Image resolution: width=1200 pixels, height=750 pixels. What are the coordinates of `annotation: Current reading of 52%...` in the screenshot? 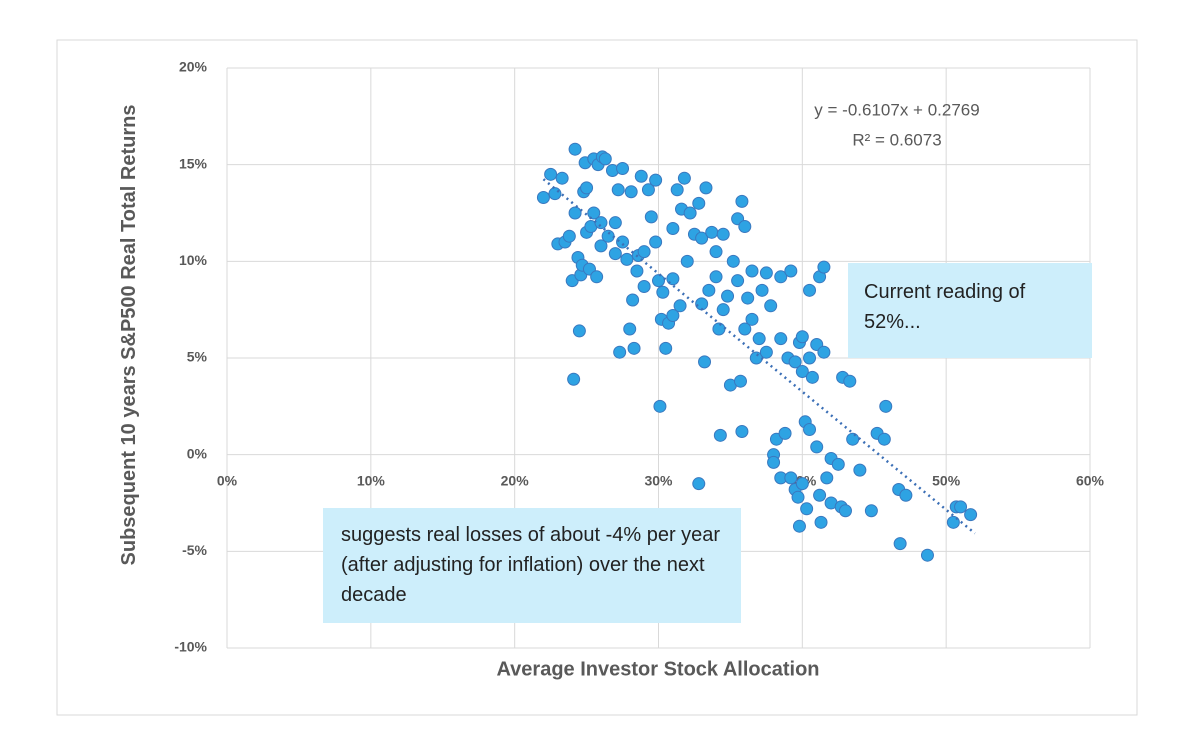 It's located at (970, 310).